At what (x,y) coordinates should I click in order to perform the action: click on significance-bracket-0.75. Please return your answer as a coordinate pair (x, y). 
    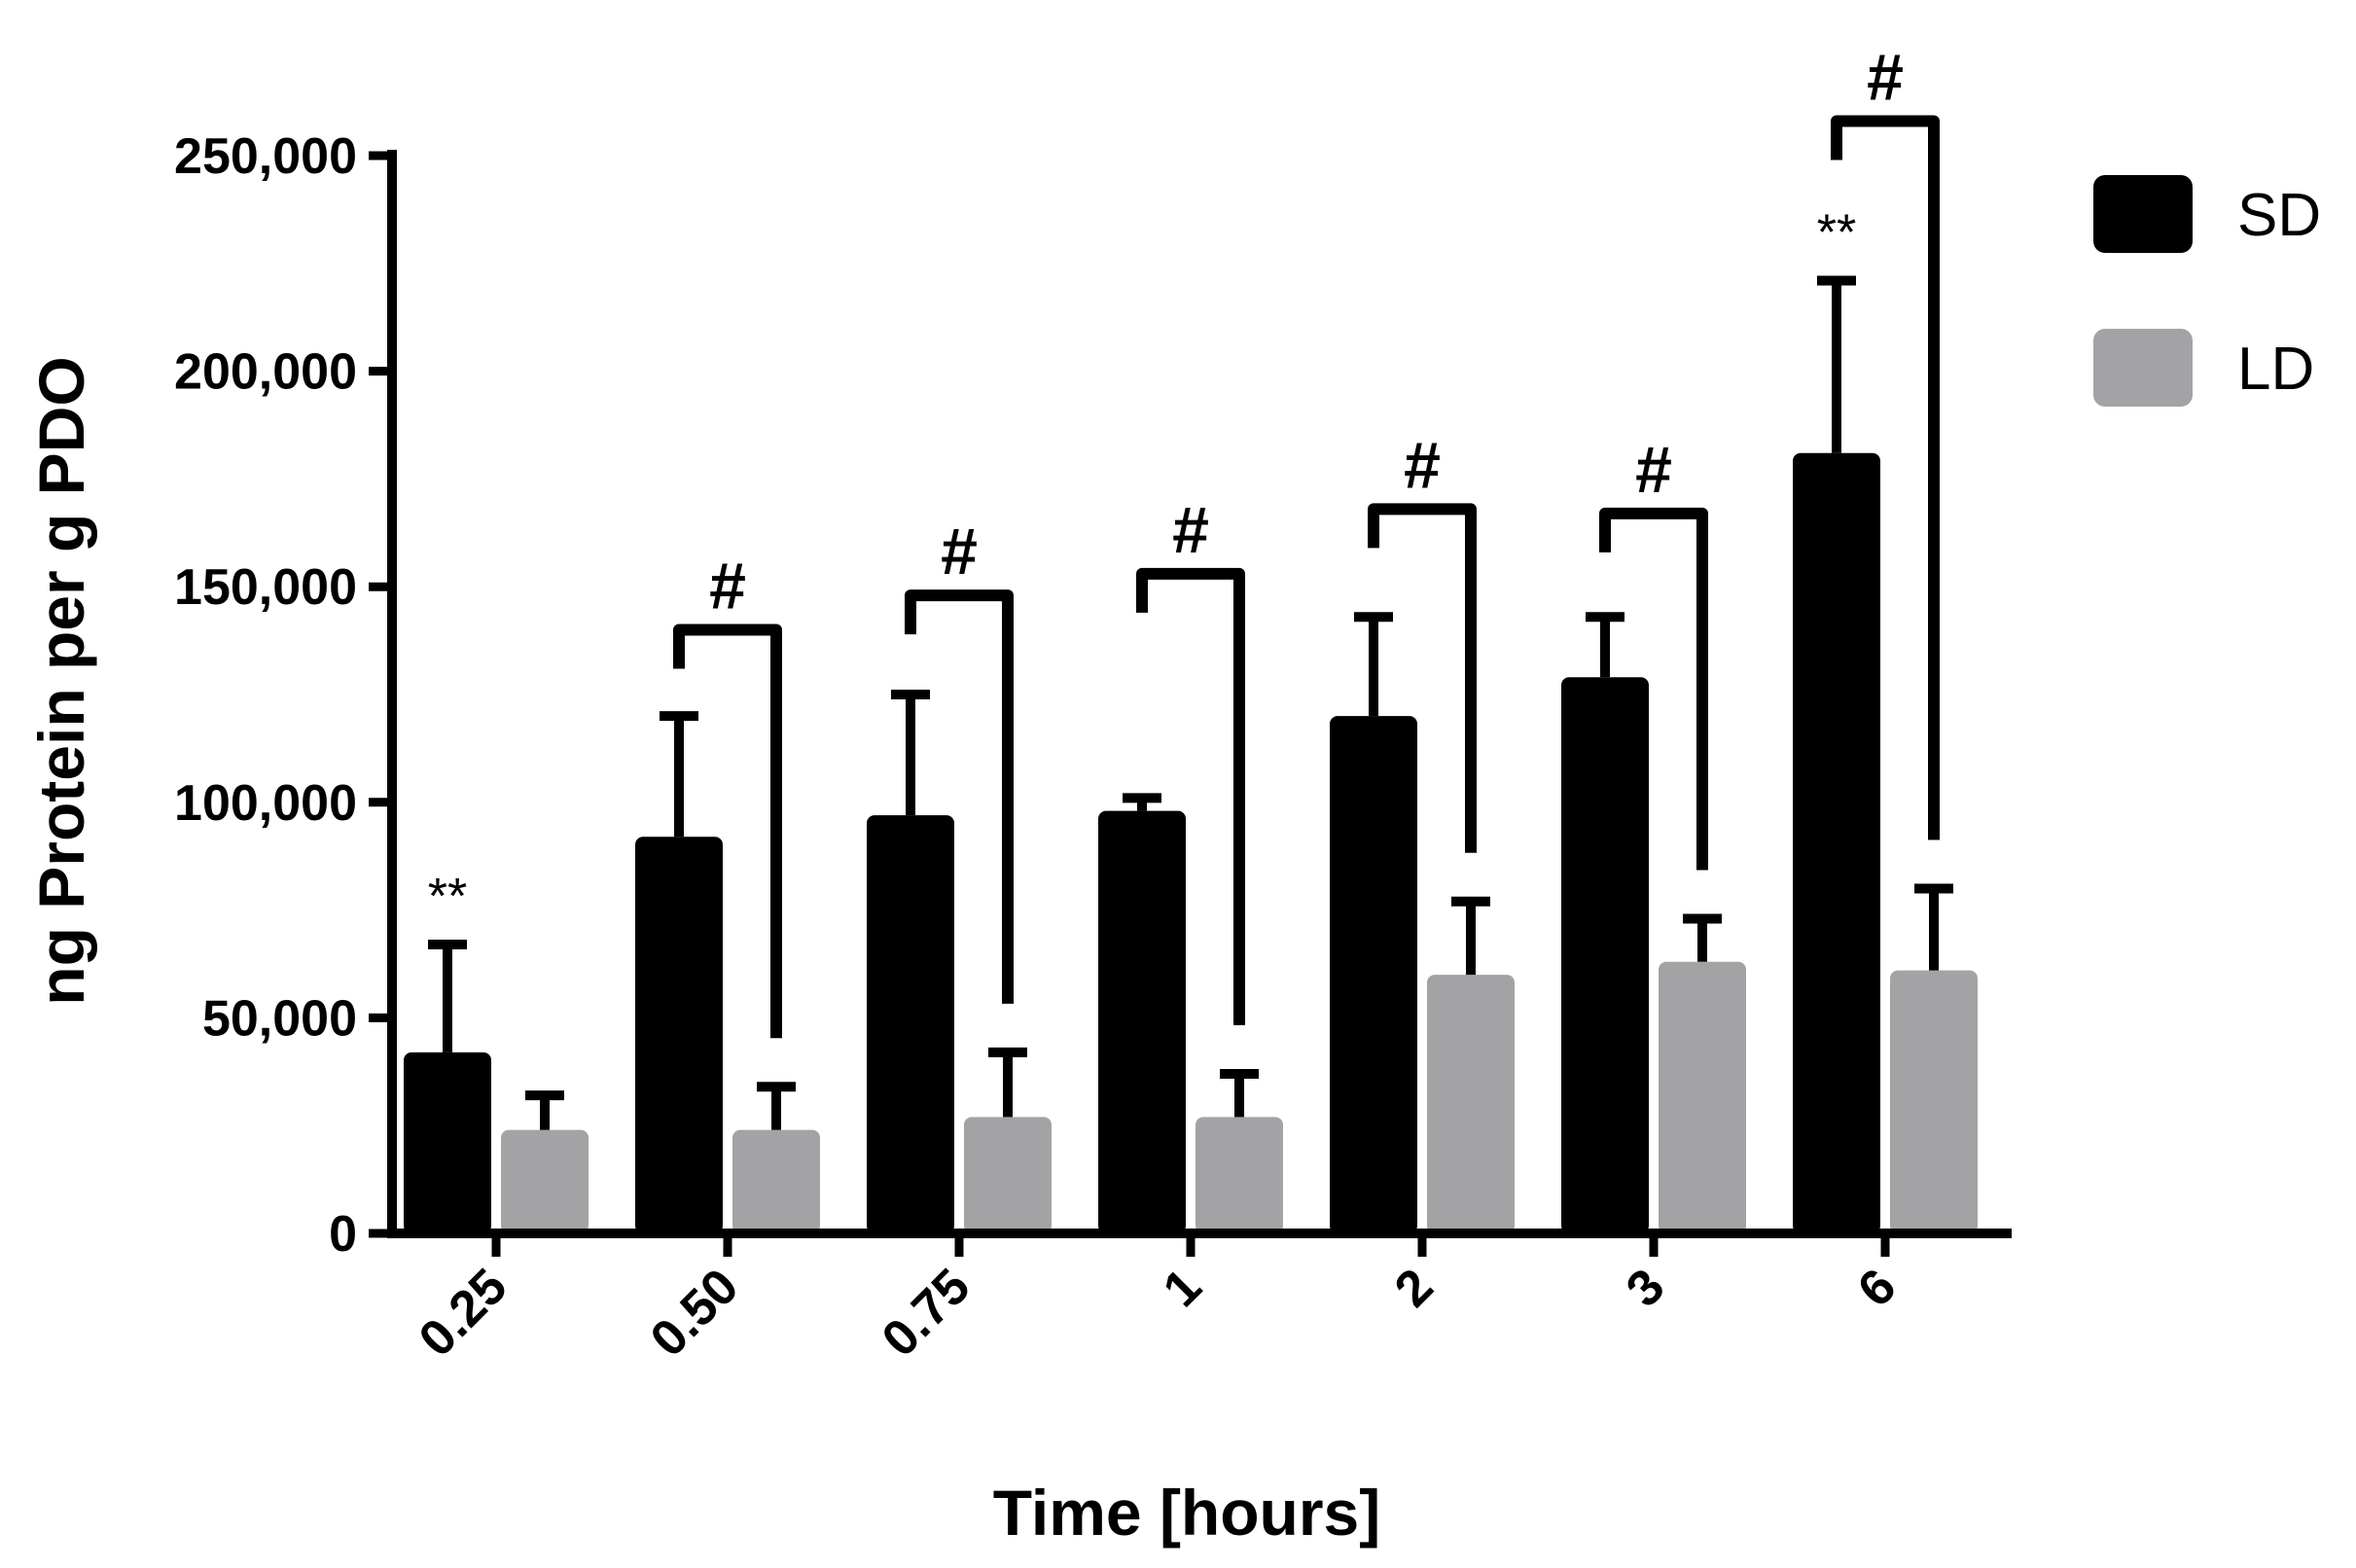
    Looking at the image, I should click on (959, 796).